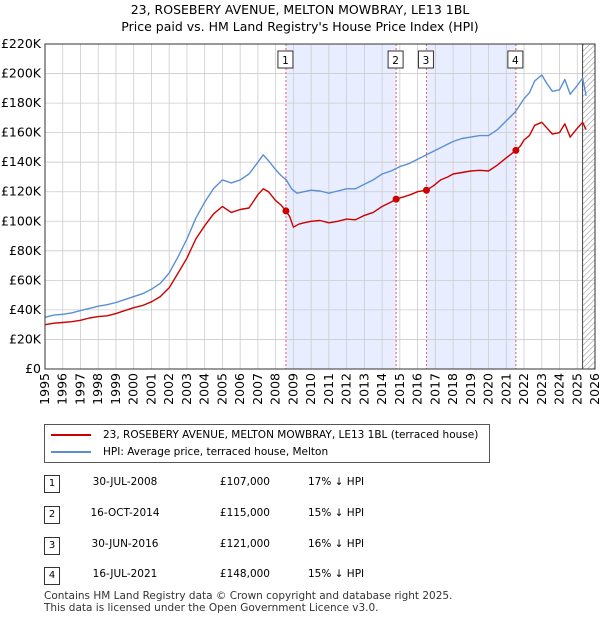 This screenshot has width=600, height=620. Describe the element at coordinates (125, 574) in the screenshot. I see `sale-date: 16-JUL-2021` at that location.